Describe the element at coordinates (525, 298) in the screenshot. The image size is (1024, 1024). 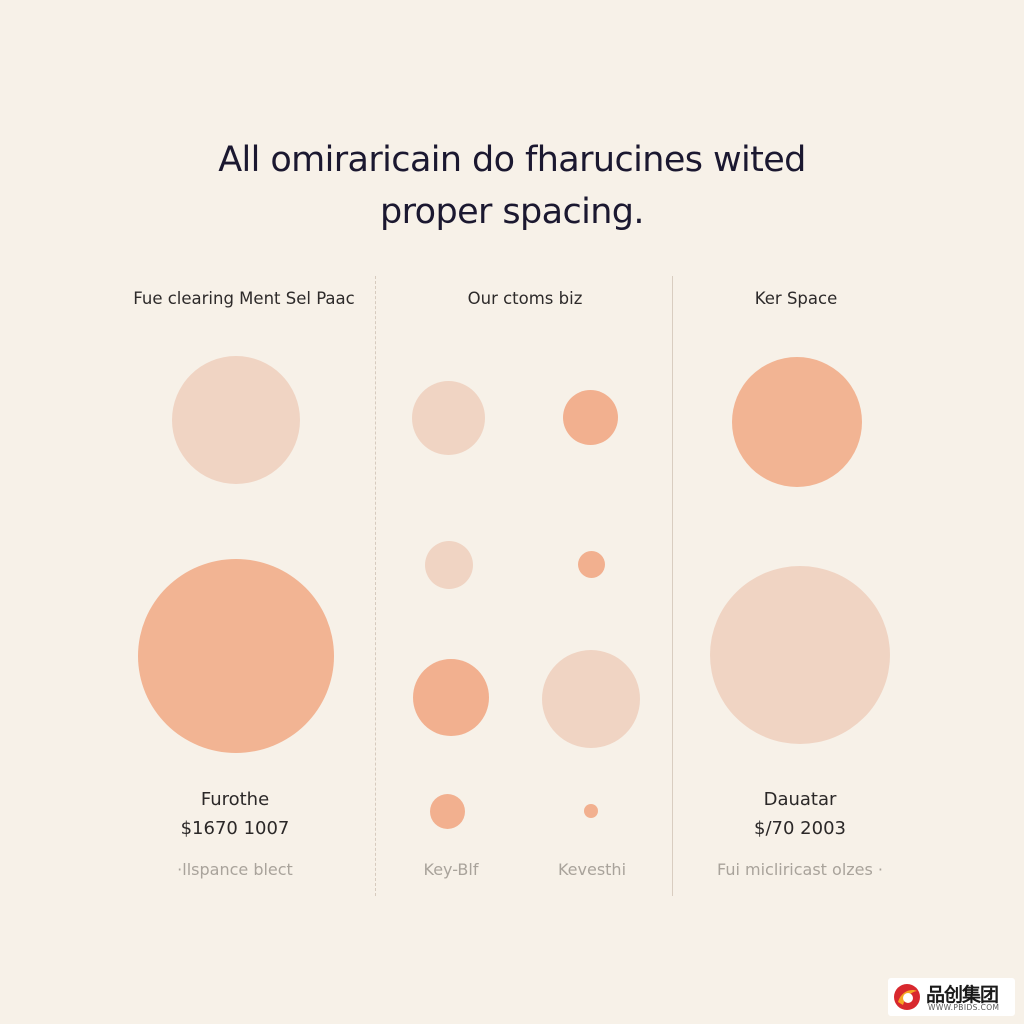
I see `middle-column-header: Our ctoms biz` at that location.